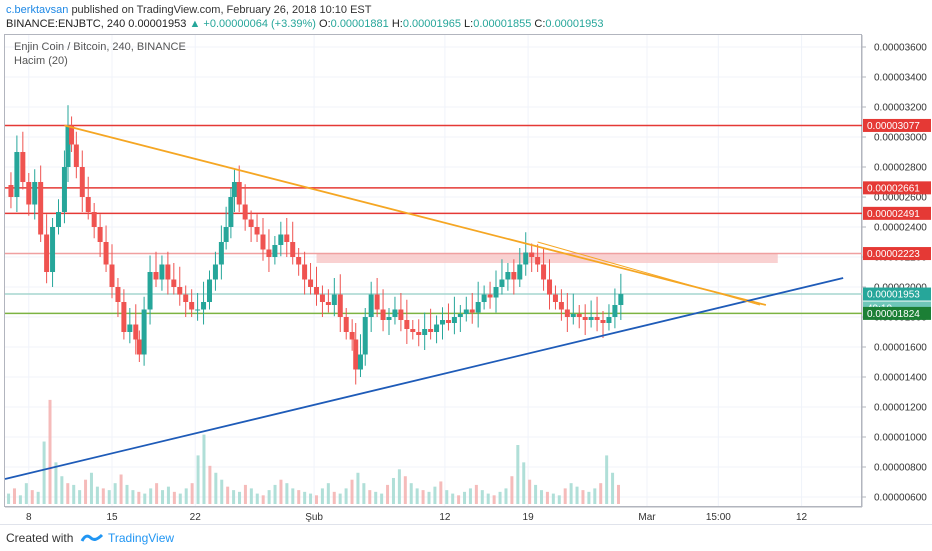 The height and width of the screenshot is (551, 932). Describe the element at coordinates (893, 295) in the screenshot. I see `price-tag-label: 0.00001953` at that location.